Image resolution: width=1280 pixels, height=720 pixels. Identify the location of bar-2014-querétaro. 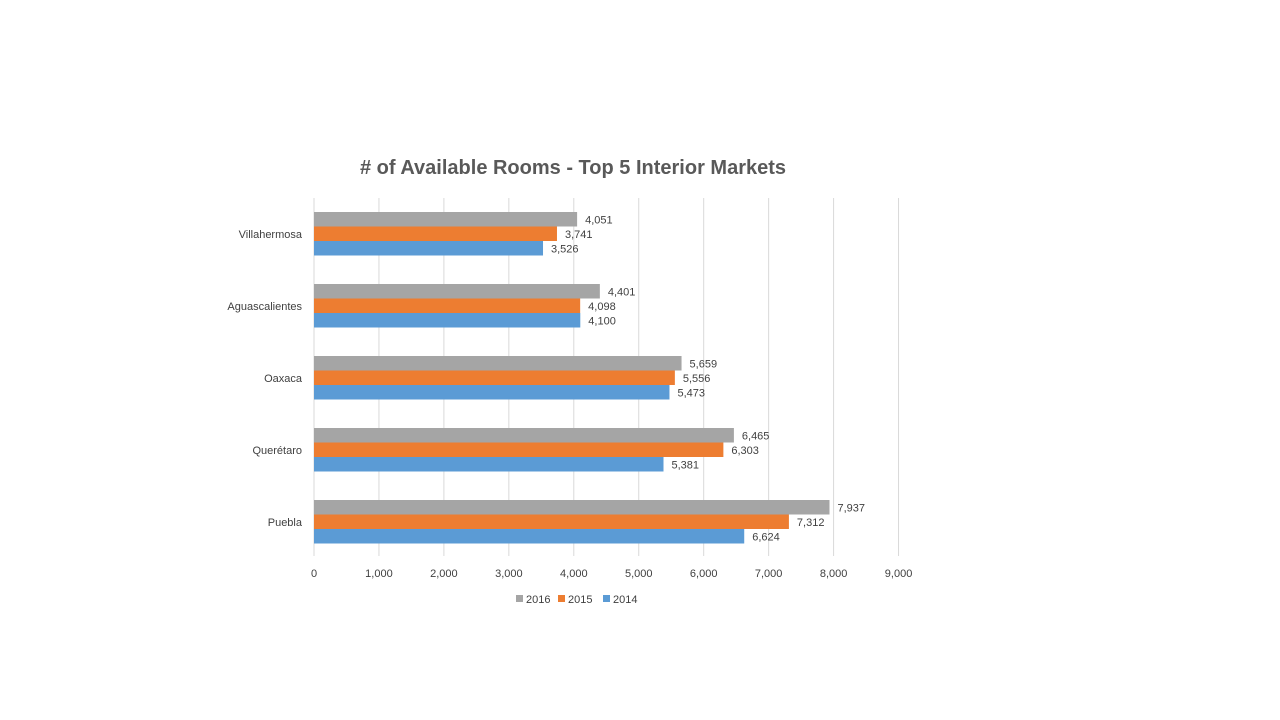
(489, 464).